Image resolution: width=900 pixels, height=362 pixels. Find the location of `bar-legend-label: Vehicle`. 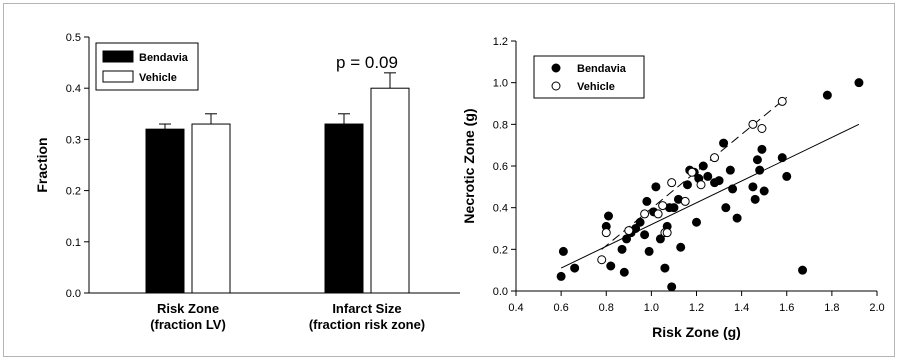

bar-legend-label: Vehicle is located at coordinates (158, 78).